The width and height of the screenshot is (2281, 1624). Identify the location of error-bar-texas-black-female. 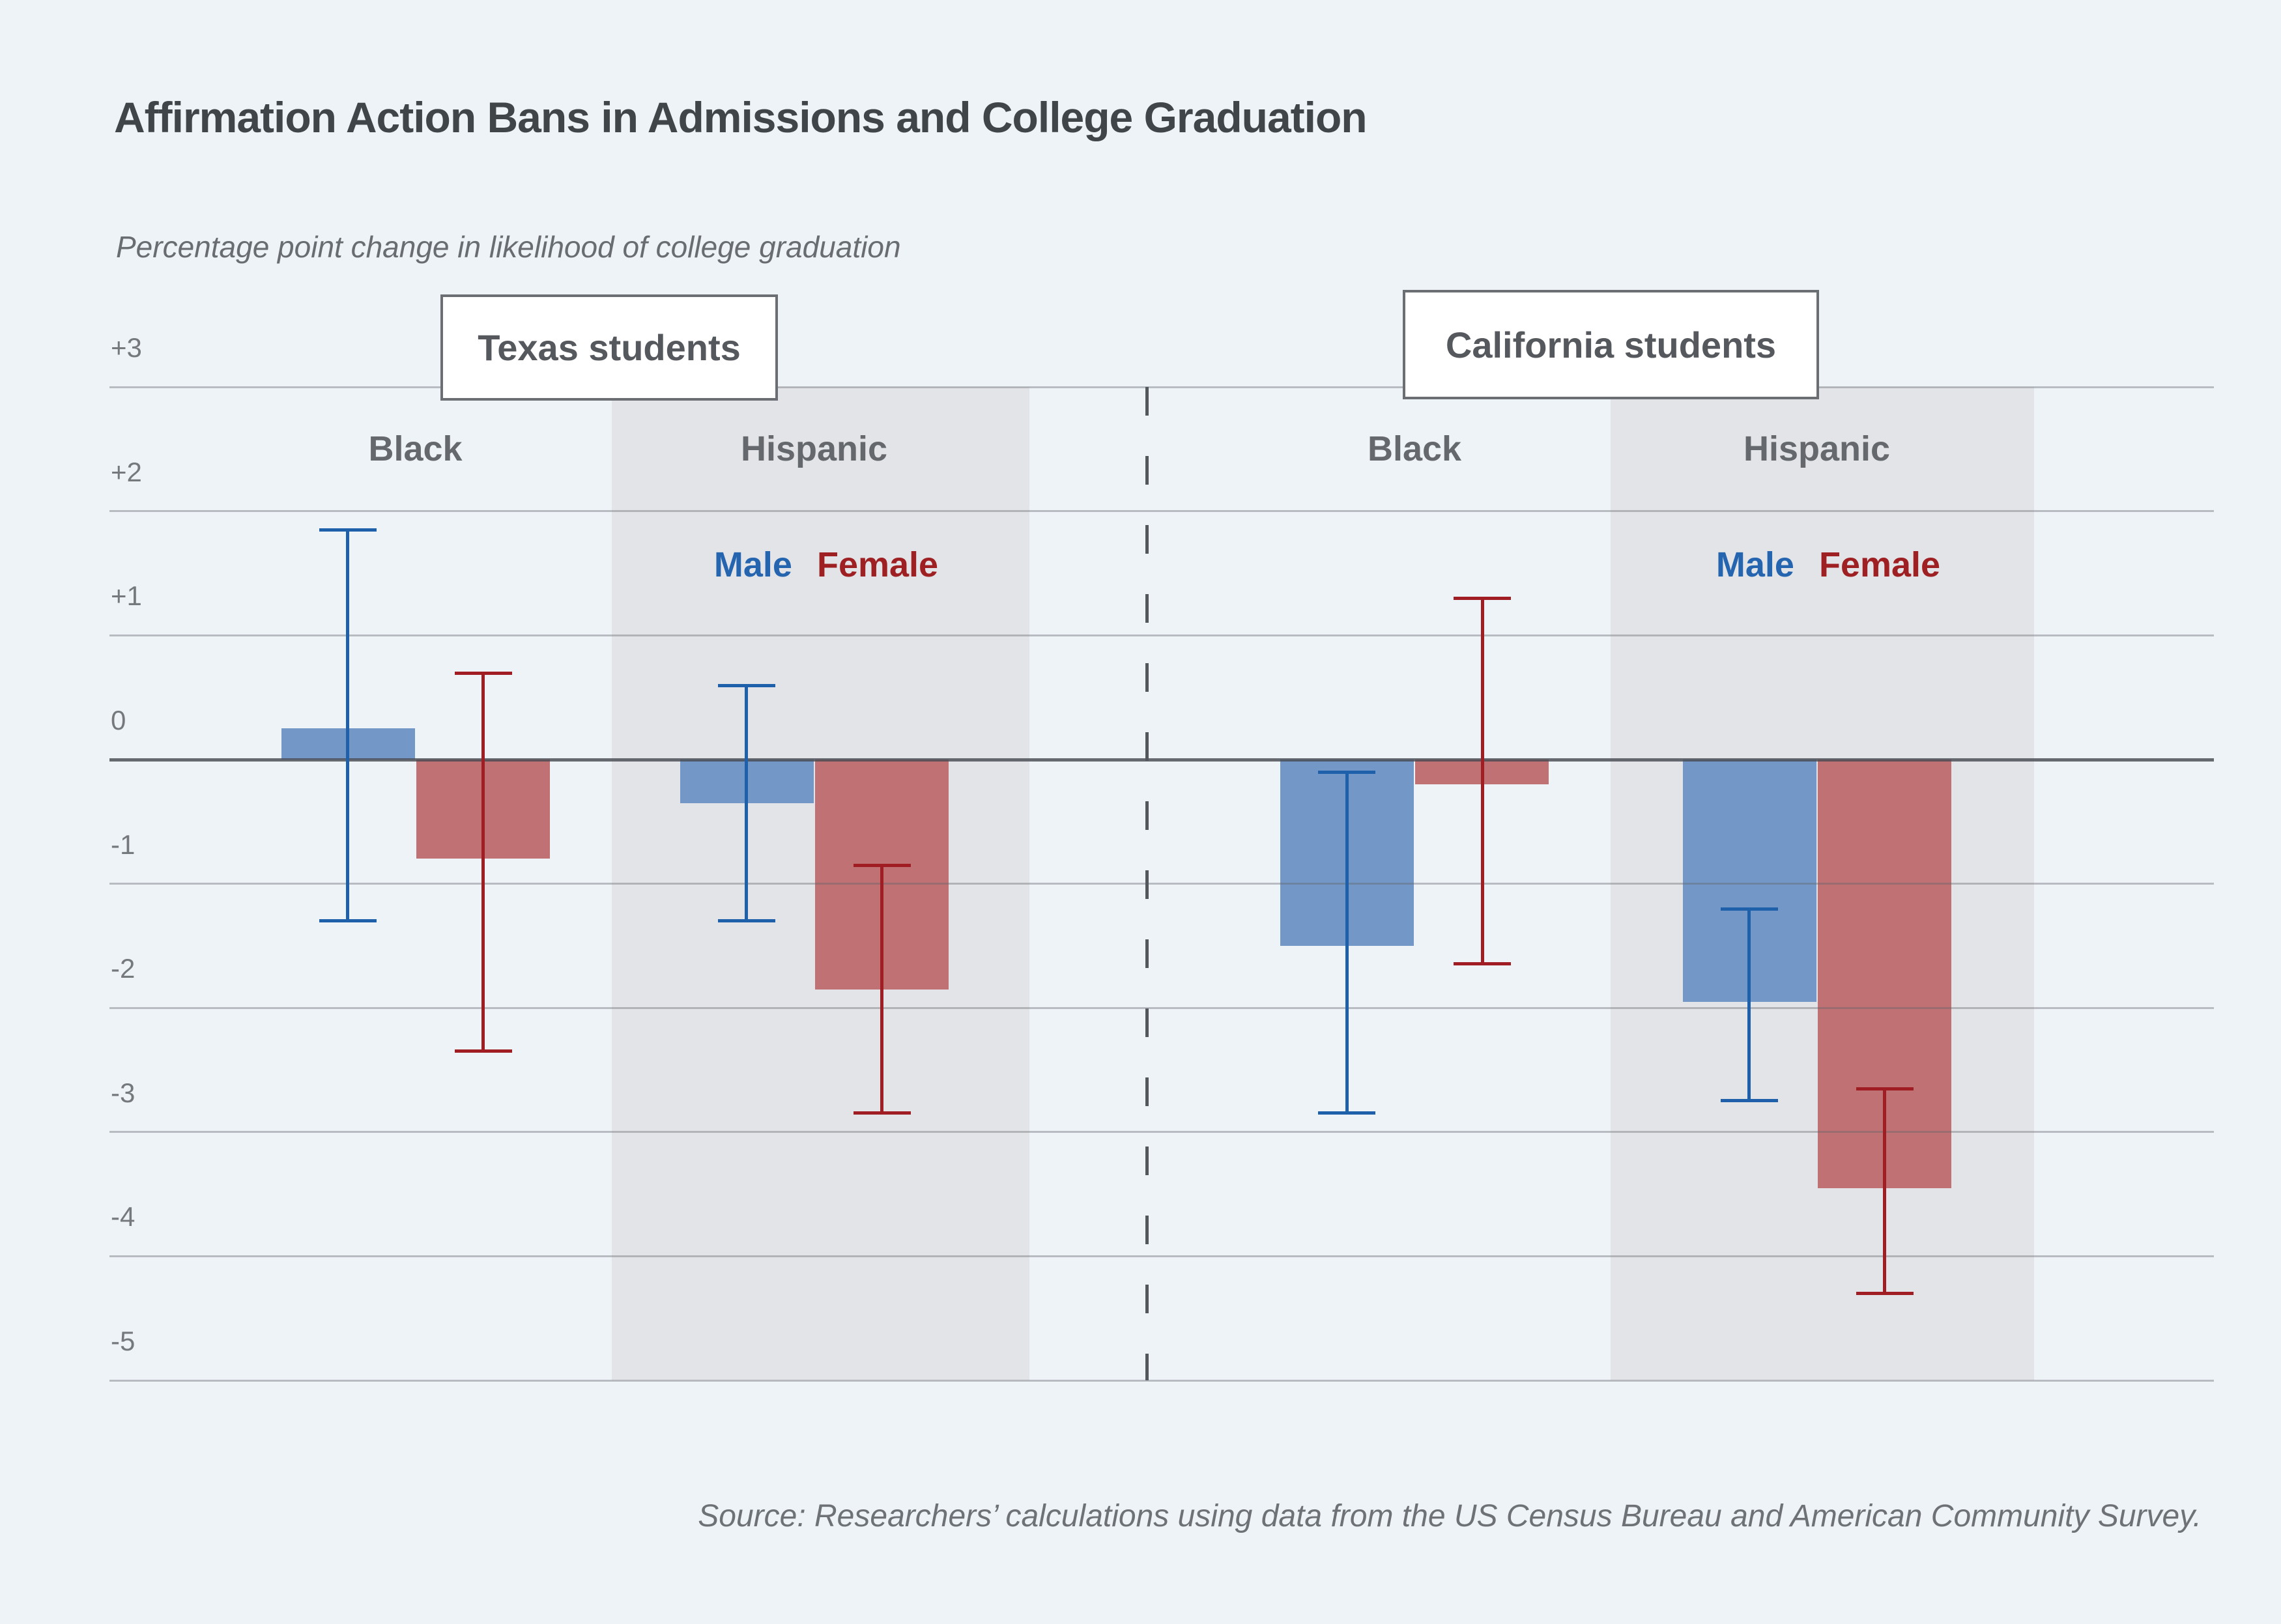
(483, 862).